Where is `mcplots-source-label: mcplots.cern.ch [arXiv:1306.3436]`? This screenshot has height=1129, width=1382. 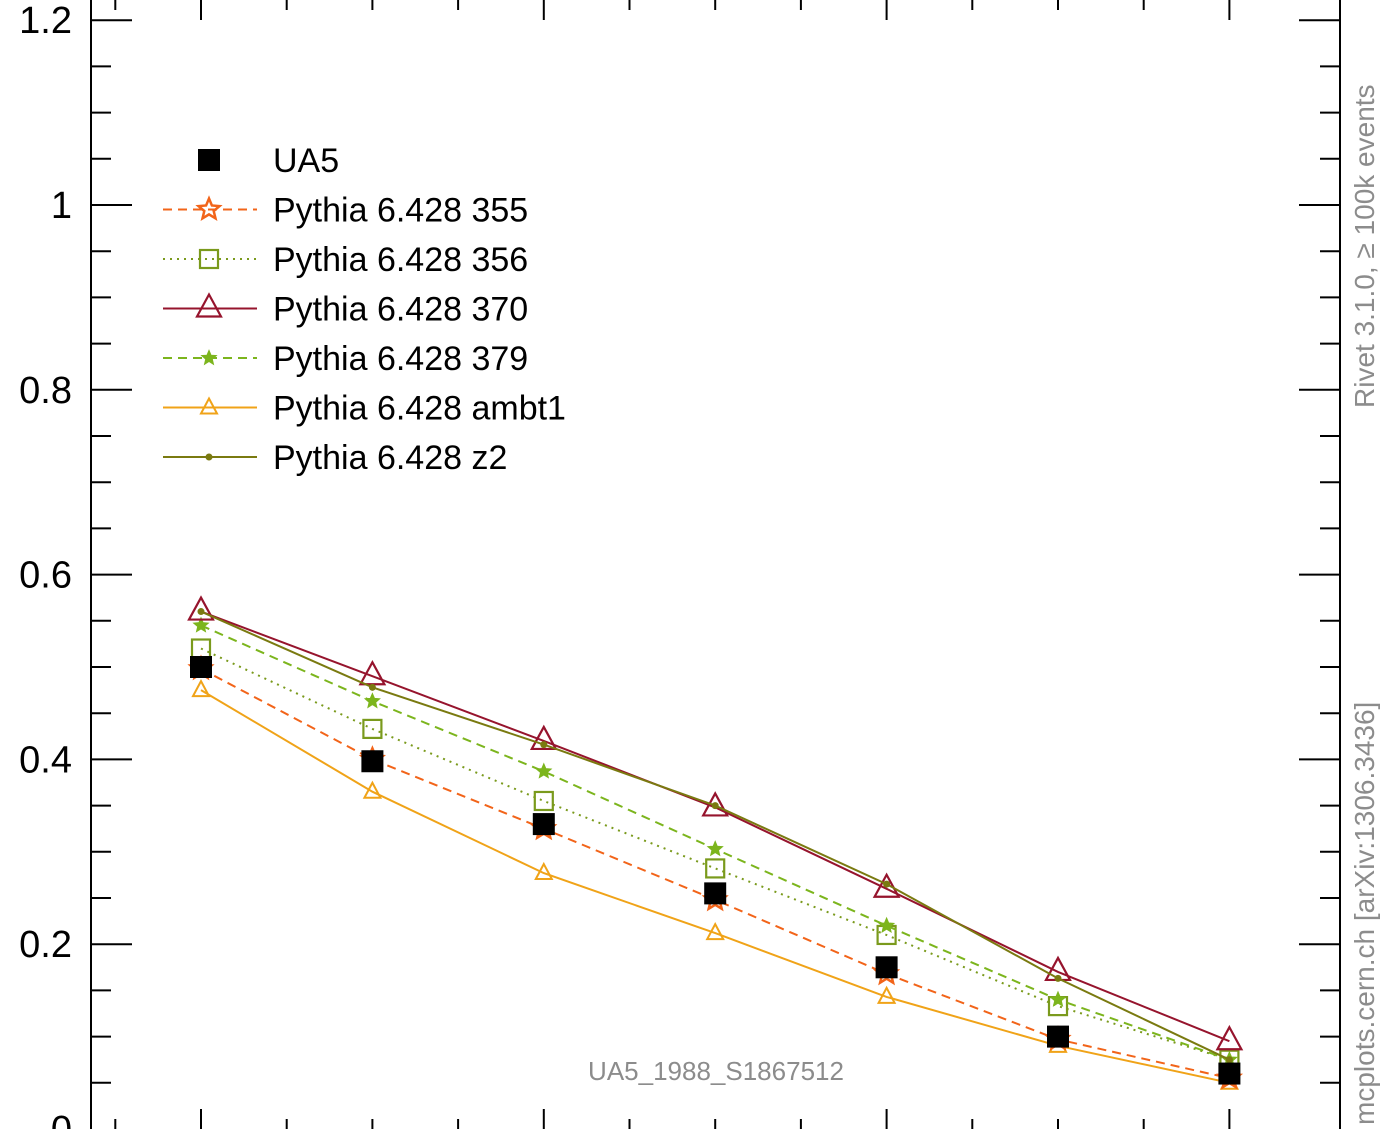 mcplots-source-label: mcplots.cern.ch [arXiv:1306.3436] is located at coordinates (1364, 913).